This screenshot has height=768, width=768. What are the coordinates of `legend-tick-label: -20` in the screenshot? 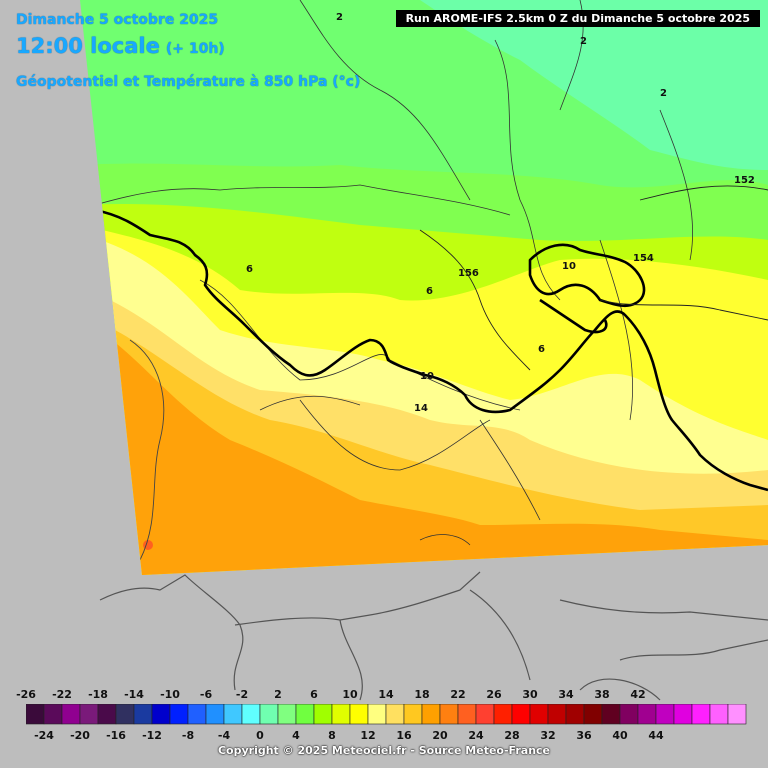 It's located at (80, 735).